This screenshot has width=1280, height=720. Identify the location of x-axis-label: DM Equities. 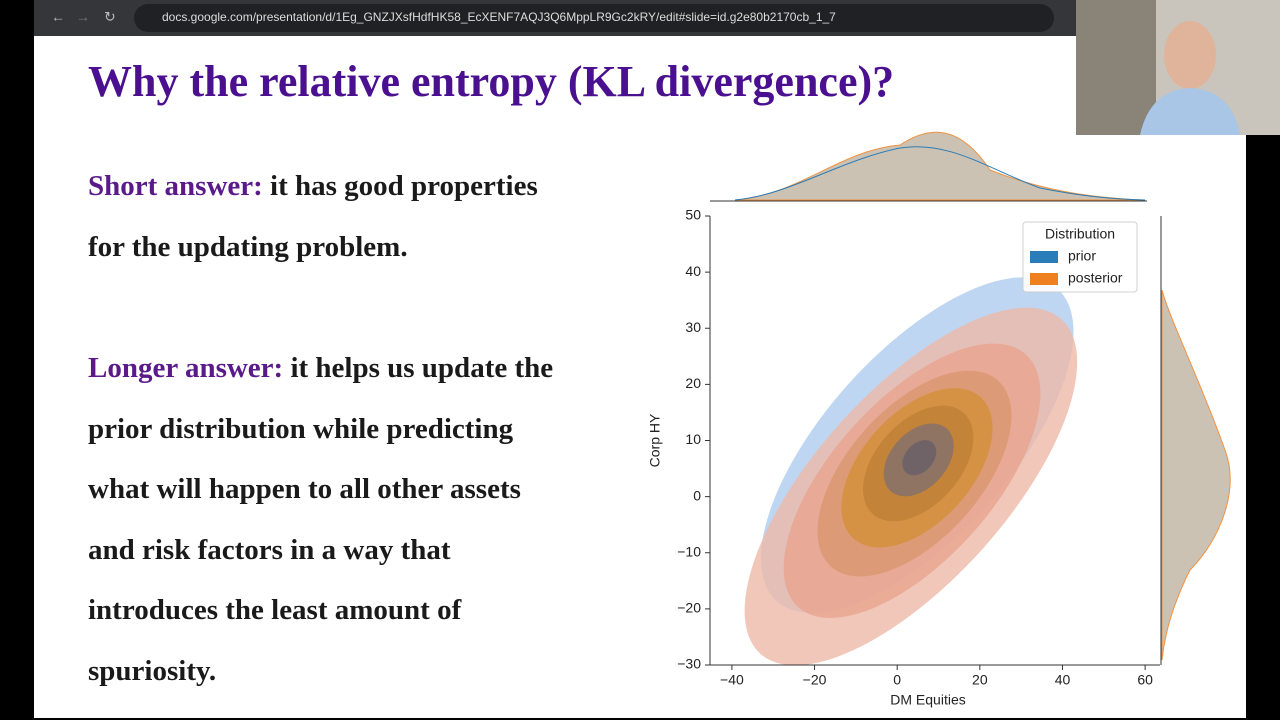
(927, 700).